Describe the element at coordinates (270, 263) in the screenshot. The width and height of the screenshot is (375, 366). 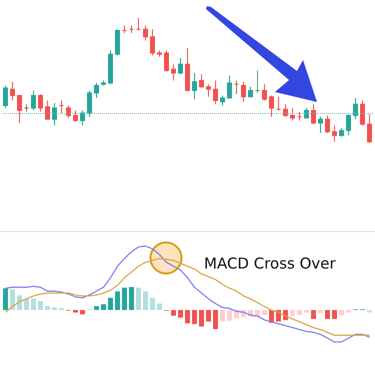
I see `annotation: MACD Cross Over` at that location.